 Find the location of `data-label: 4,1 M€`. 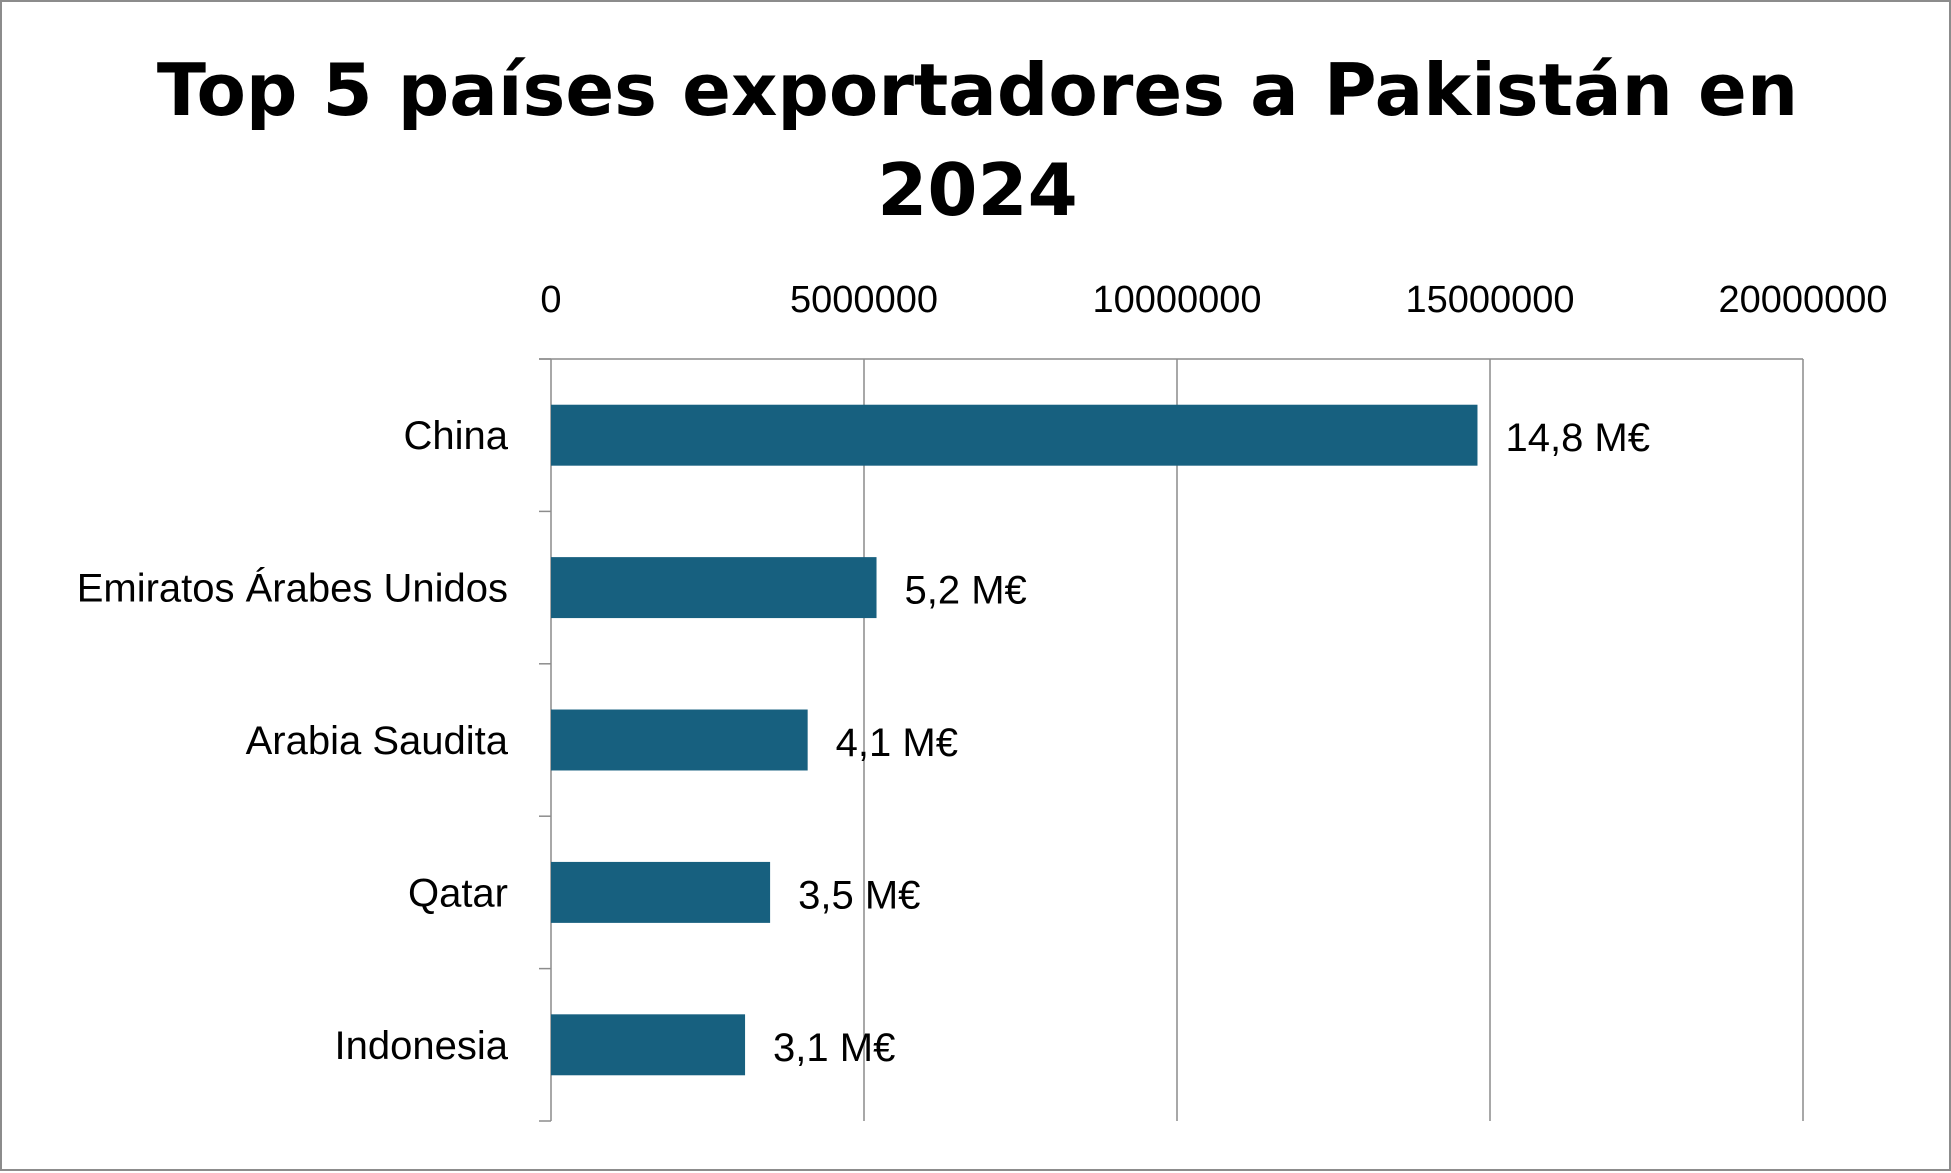

data-label: 4,1 M€ is located at coordinates (897, 743).